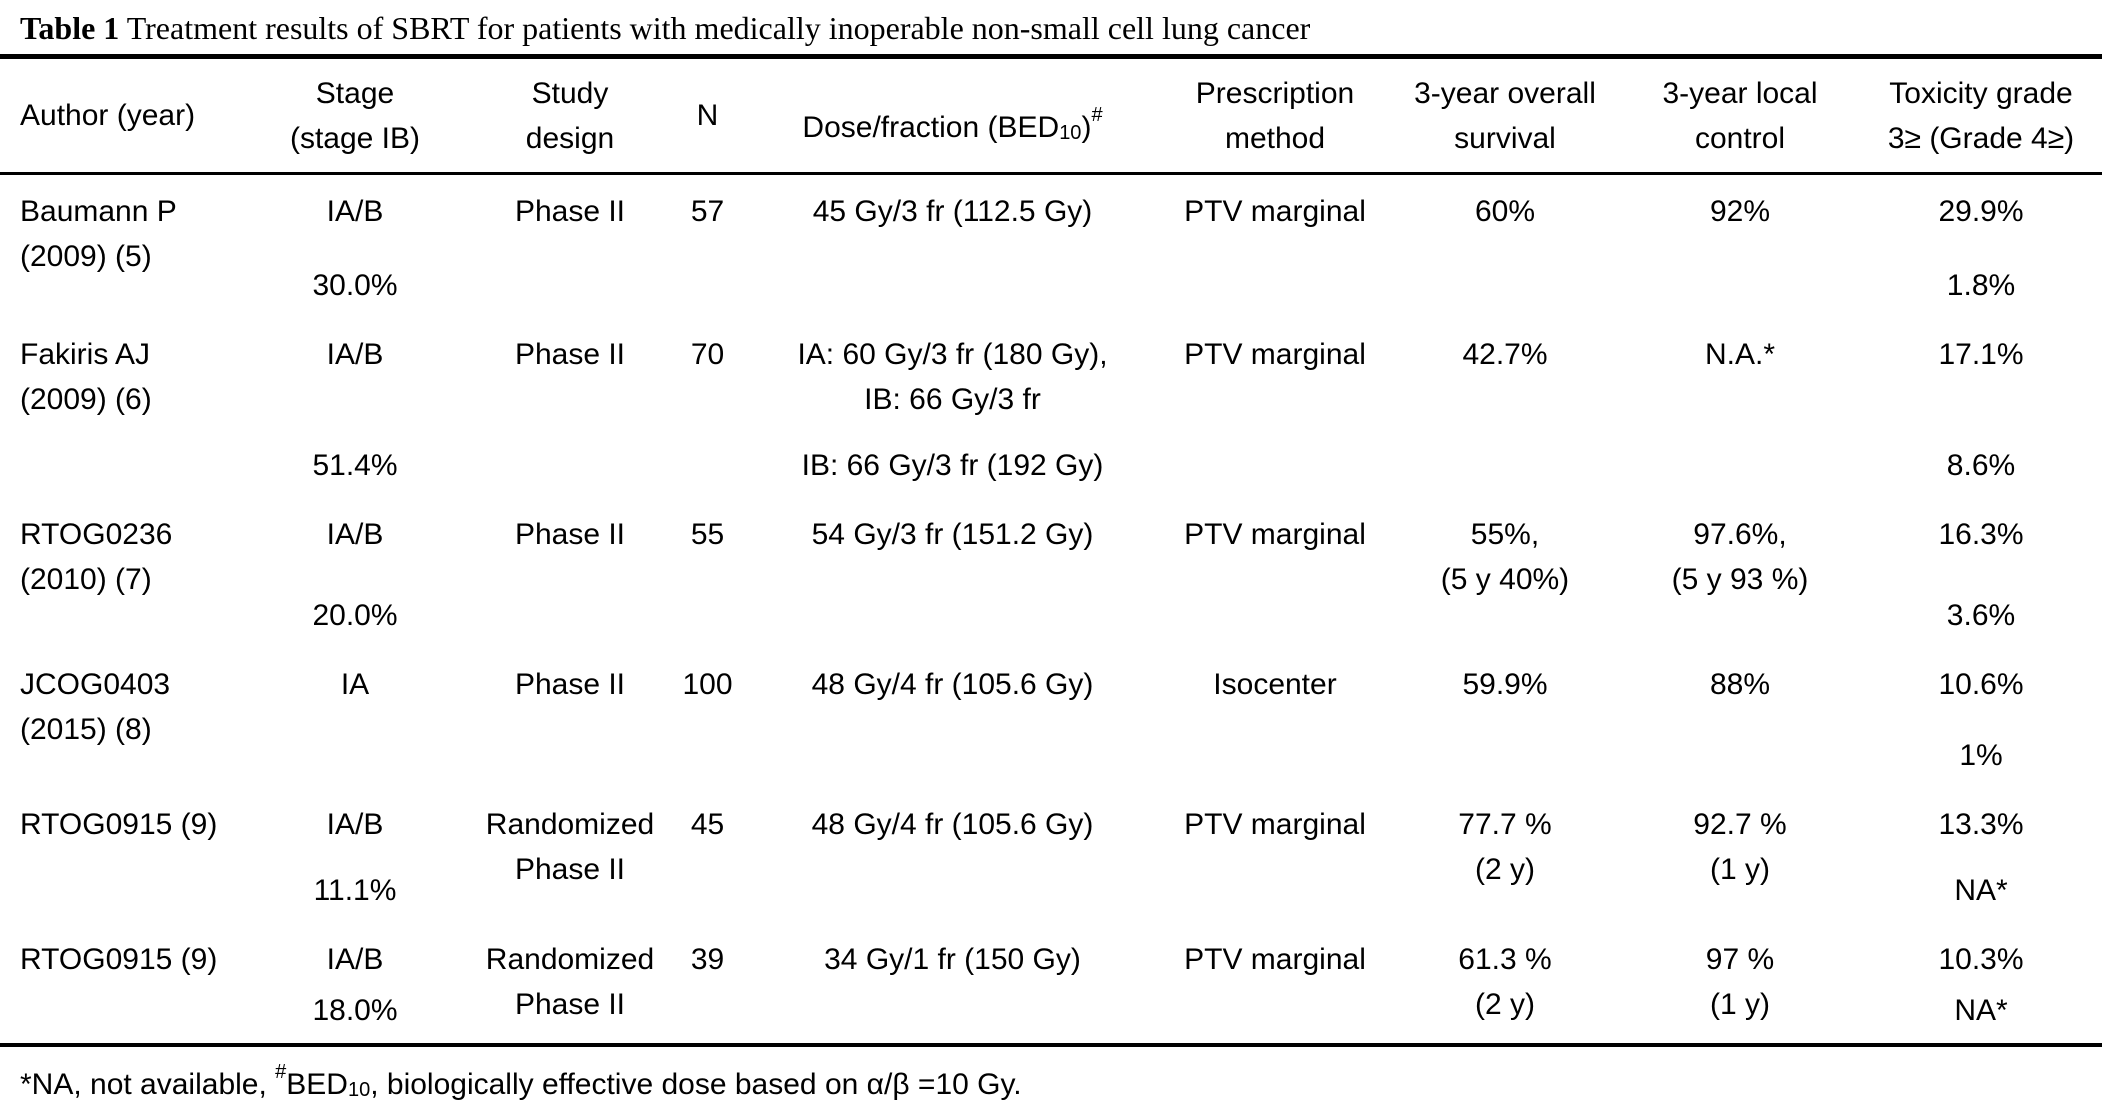 The width and height of the screenshot is (2102, 1102). Describe the element at coordinates (1981, 755) in the screenshot. I see `cell-sub-value: 1%` at that location.